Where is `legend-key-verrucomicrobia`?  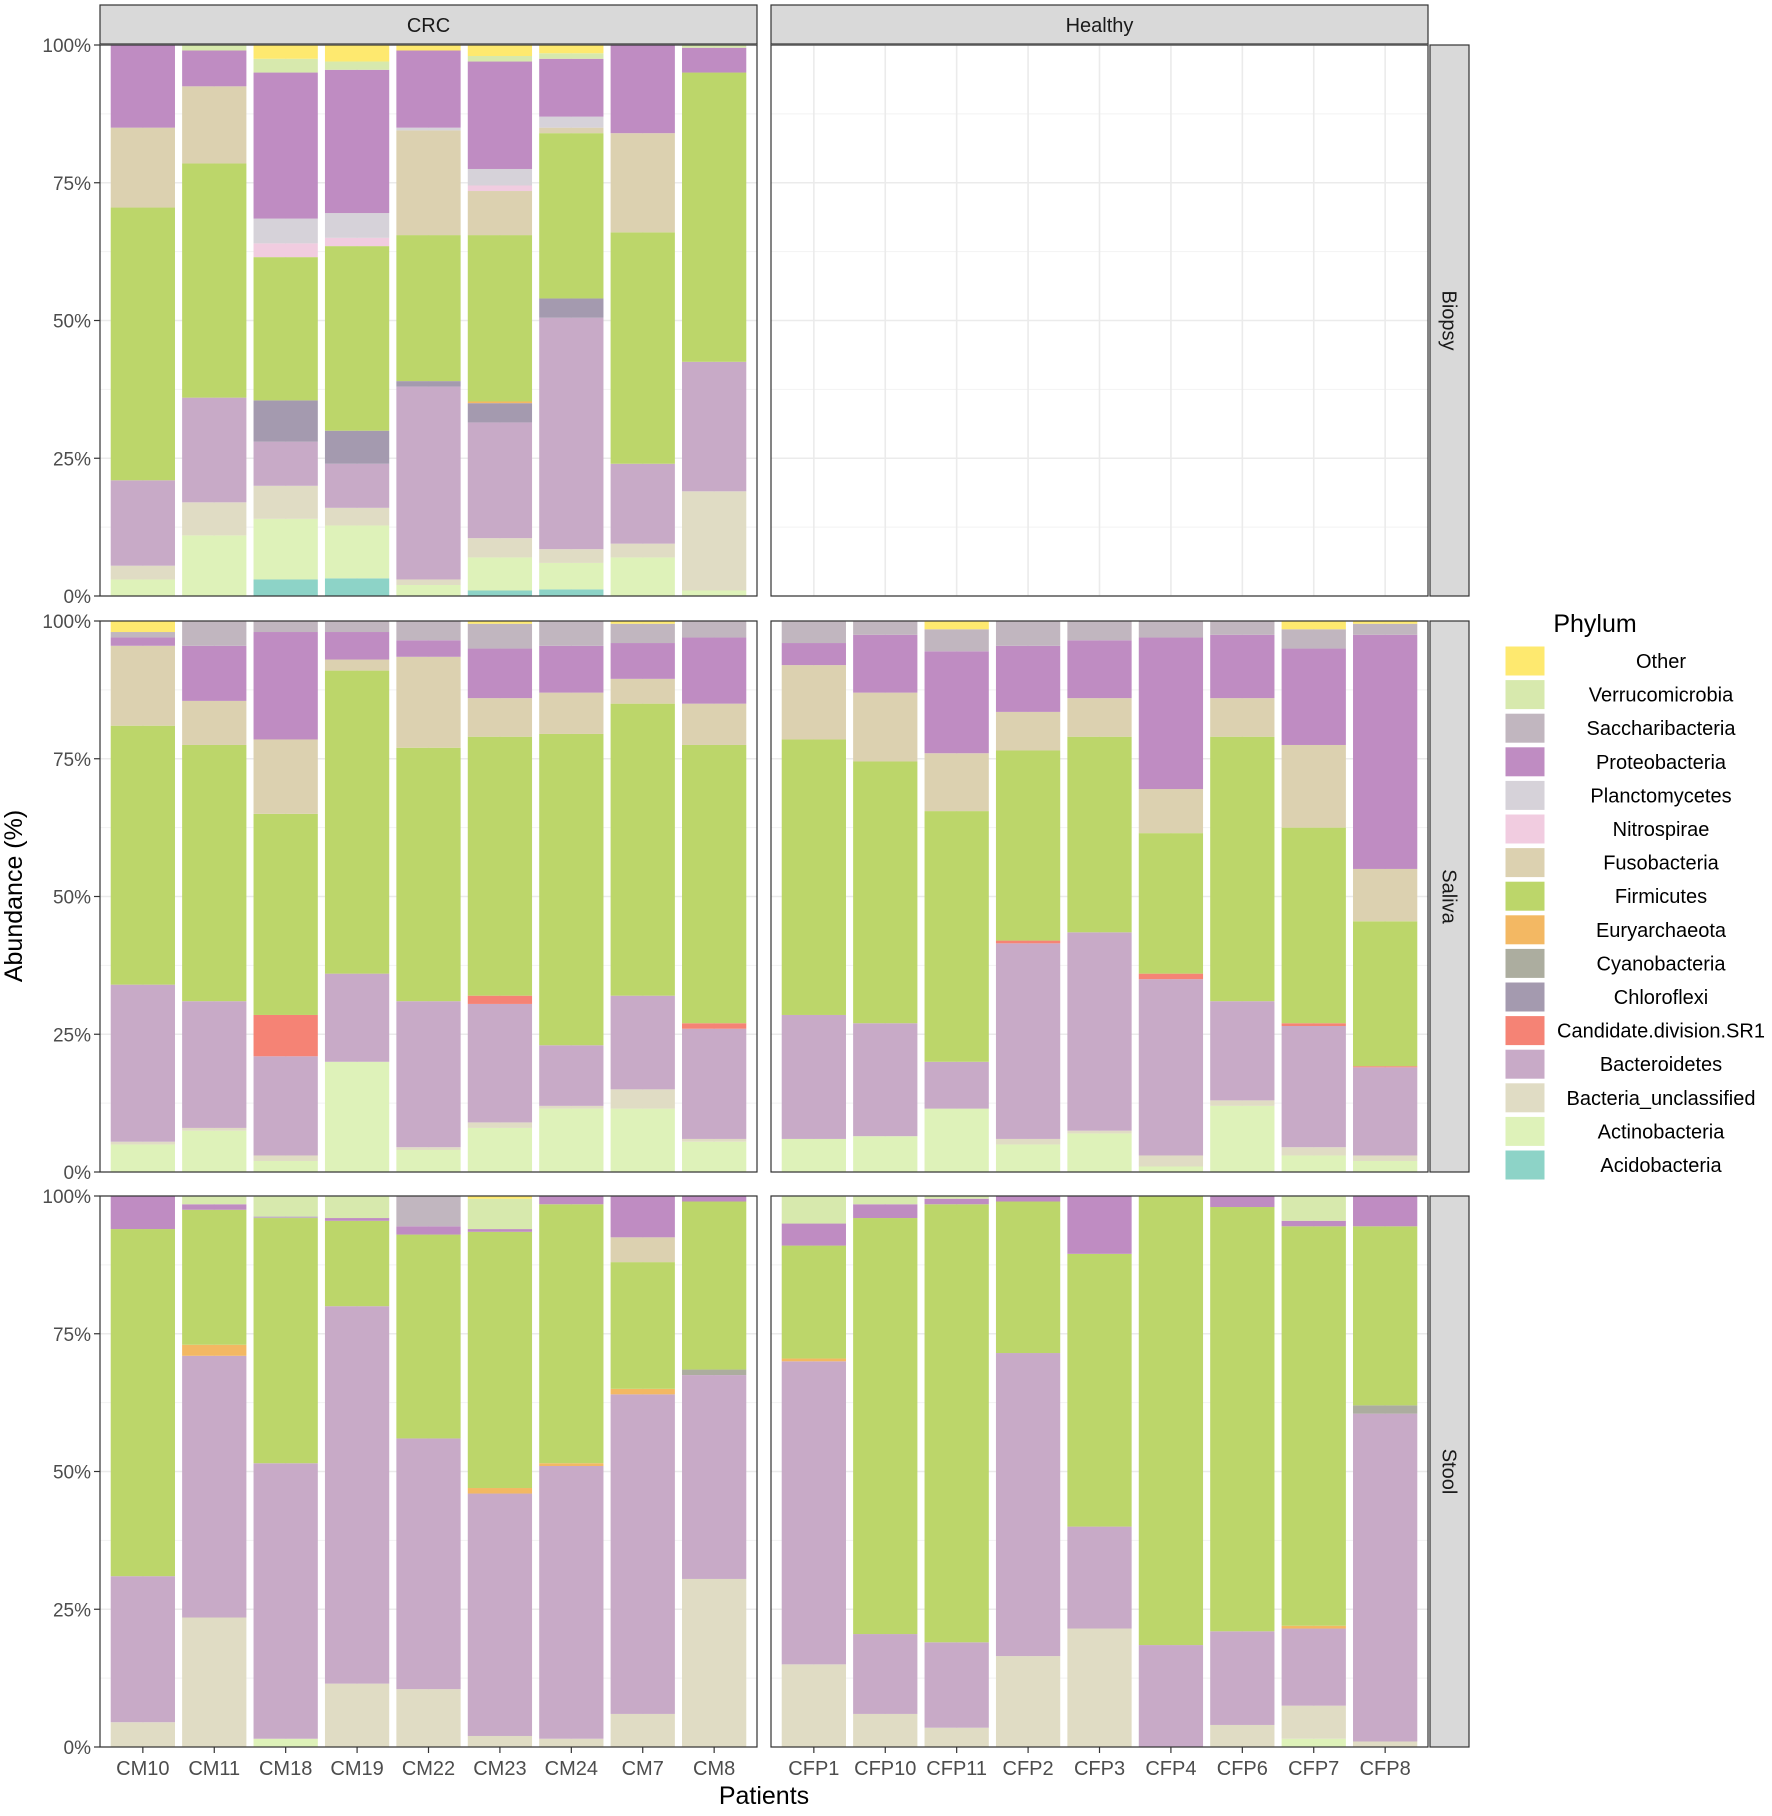 legend-key-verrucomicrobia is located at coordinates (1525, 695).